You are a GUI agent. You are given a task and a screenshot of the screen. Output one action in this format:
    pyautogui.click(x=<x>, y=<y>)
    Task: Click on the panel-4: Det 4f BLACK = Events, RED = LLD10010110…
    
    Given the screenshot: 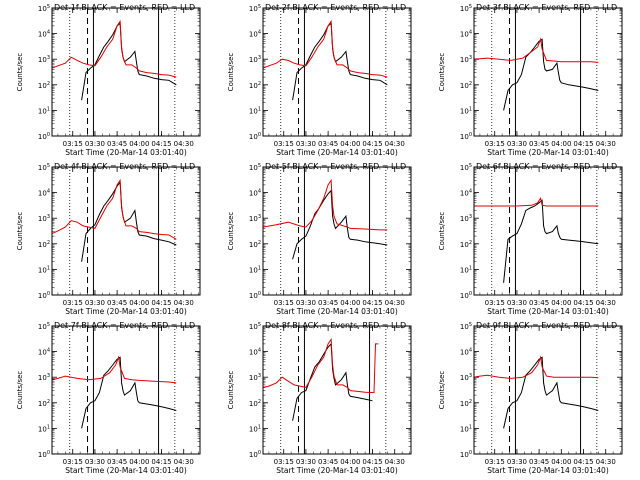 What is the action you would take?
    pyautogui.click(x=108, y=239)
    